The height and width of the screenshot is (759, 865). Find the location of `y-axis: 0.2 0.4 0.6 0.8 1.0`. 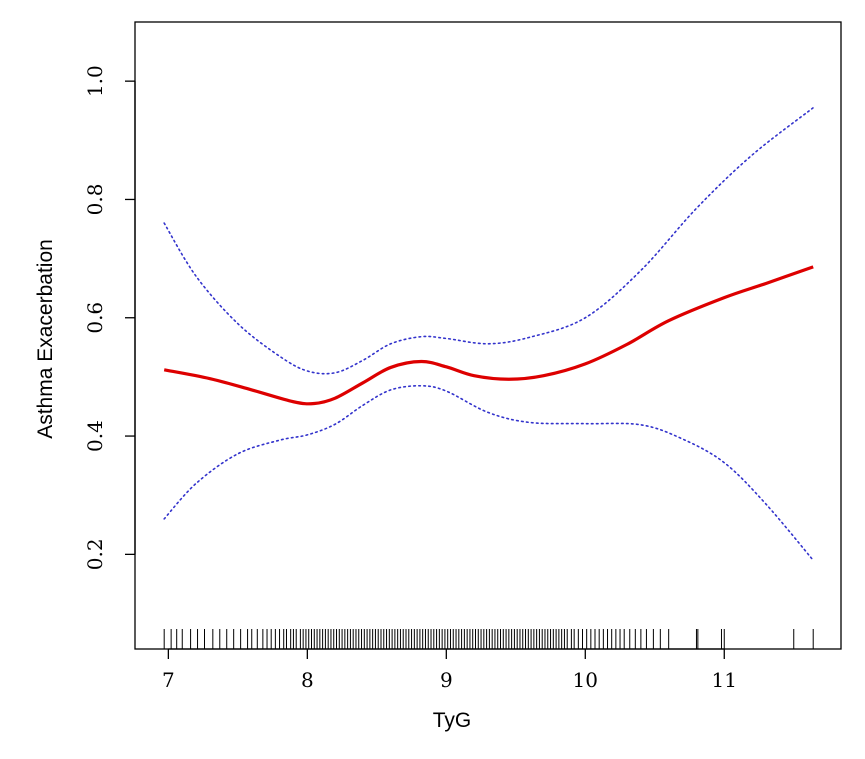

y-axis: 0.2 0.4 0.6 0.8 1.0 is located at coordinates (109, 317).